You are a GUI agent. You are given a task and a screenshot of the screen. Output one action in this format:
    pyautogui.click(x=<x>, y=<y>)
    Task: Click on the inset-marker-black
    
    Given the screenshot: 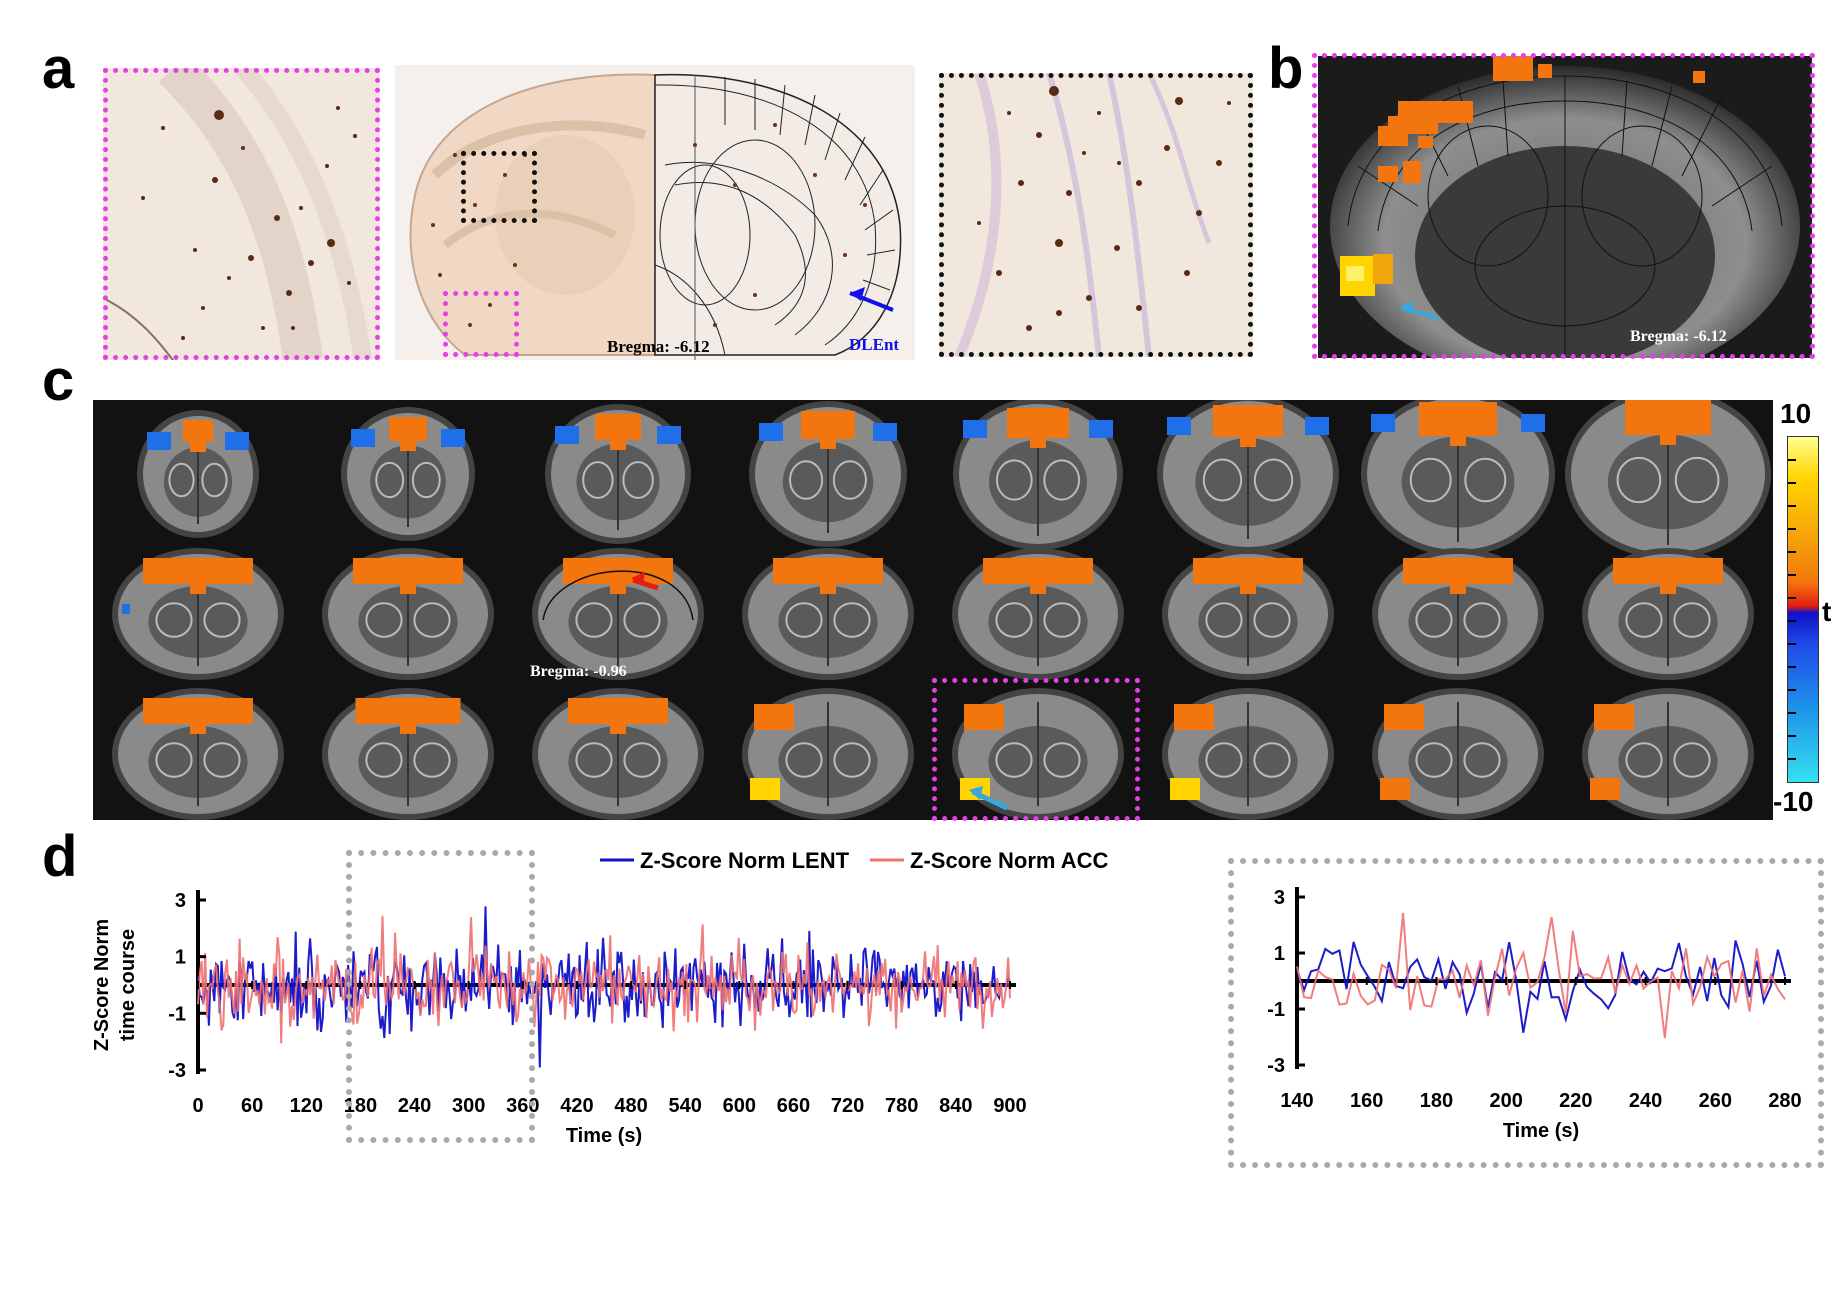 What is the action you would take?
    pyautogui.click(x=499, y=187)
    